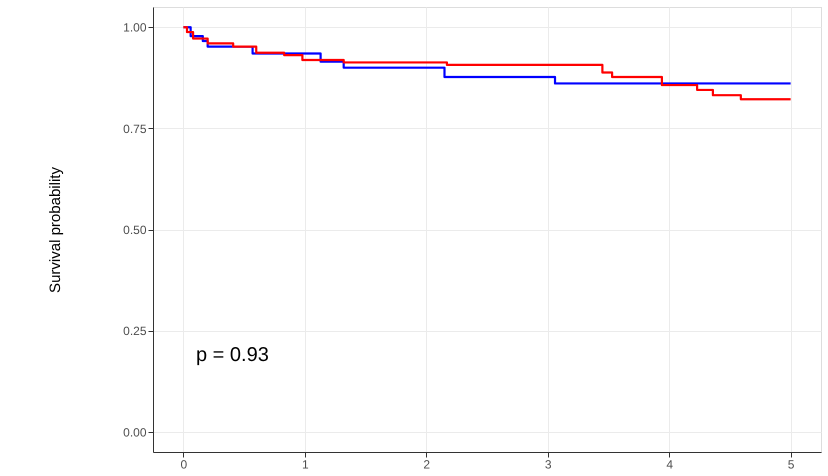  Describe the element at coordinates (135, 129) in the screenshot. I see `y-tick-label: 0.75` at that location.